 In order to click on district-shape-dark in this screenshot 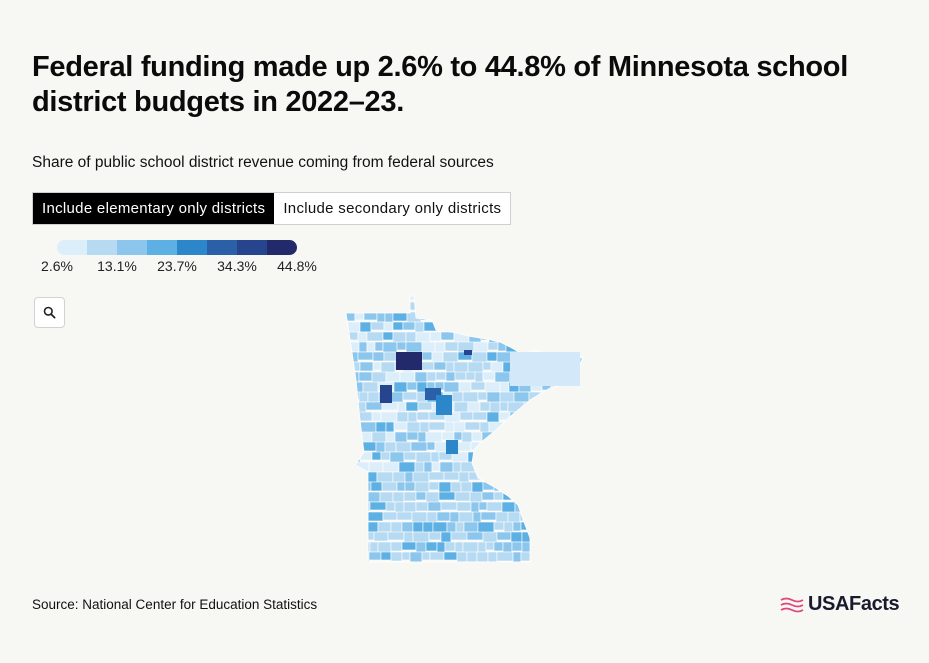, I will do `click(452, 447)`.